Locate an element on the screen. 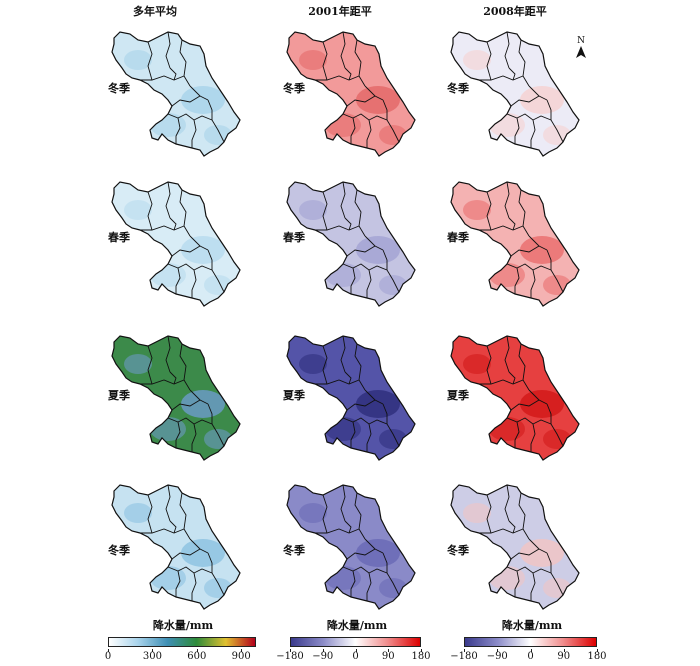 This screenshot has width=700, height=666. province-map-r2-c1 is located at coordinates (176, 244).